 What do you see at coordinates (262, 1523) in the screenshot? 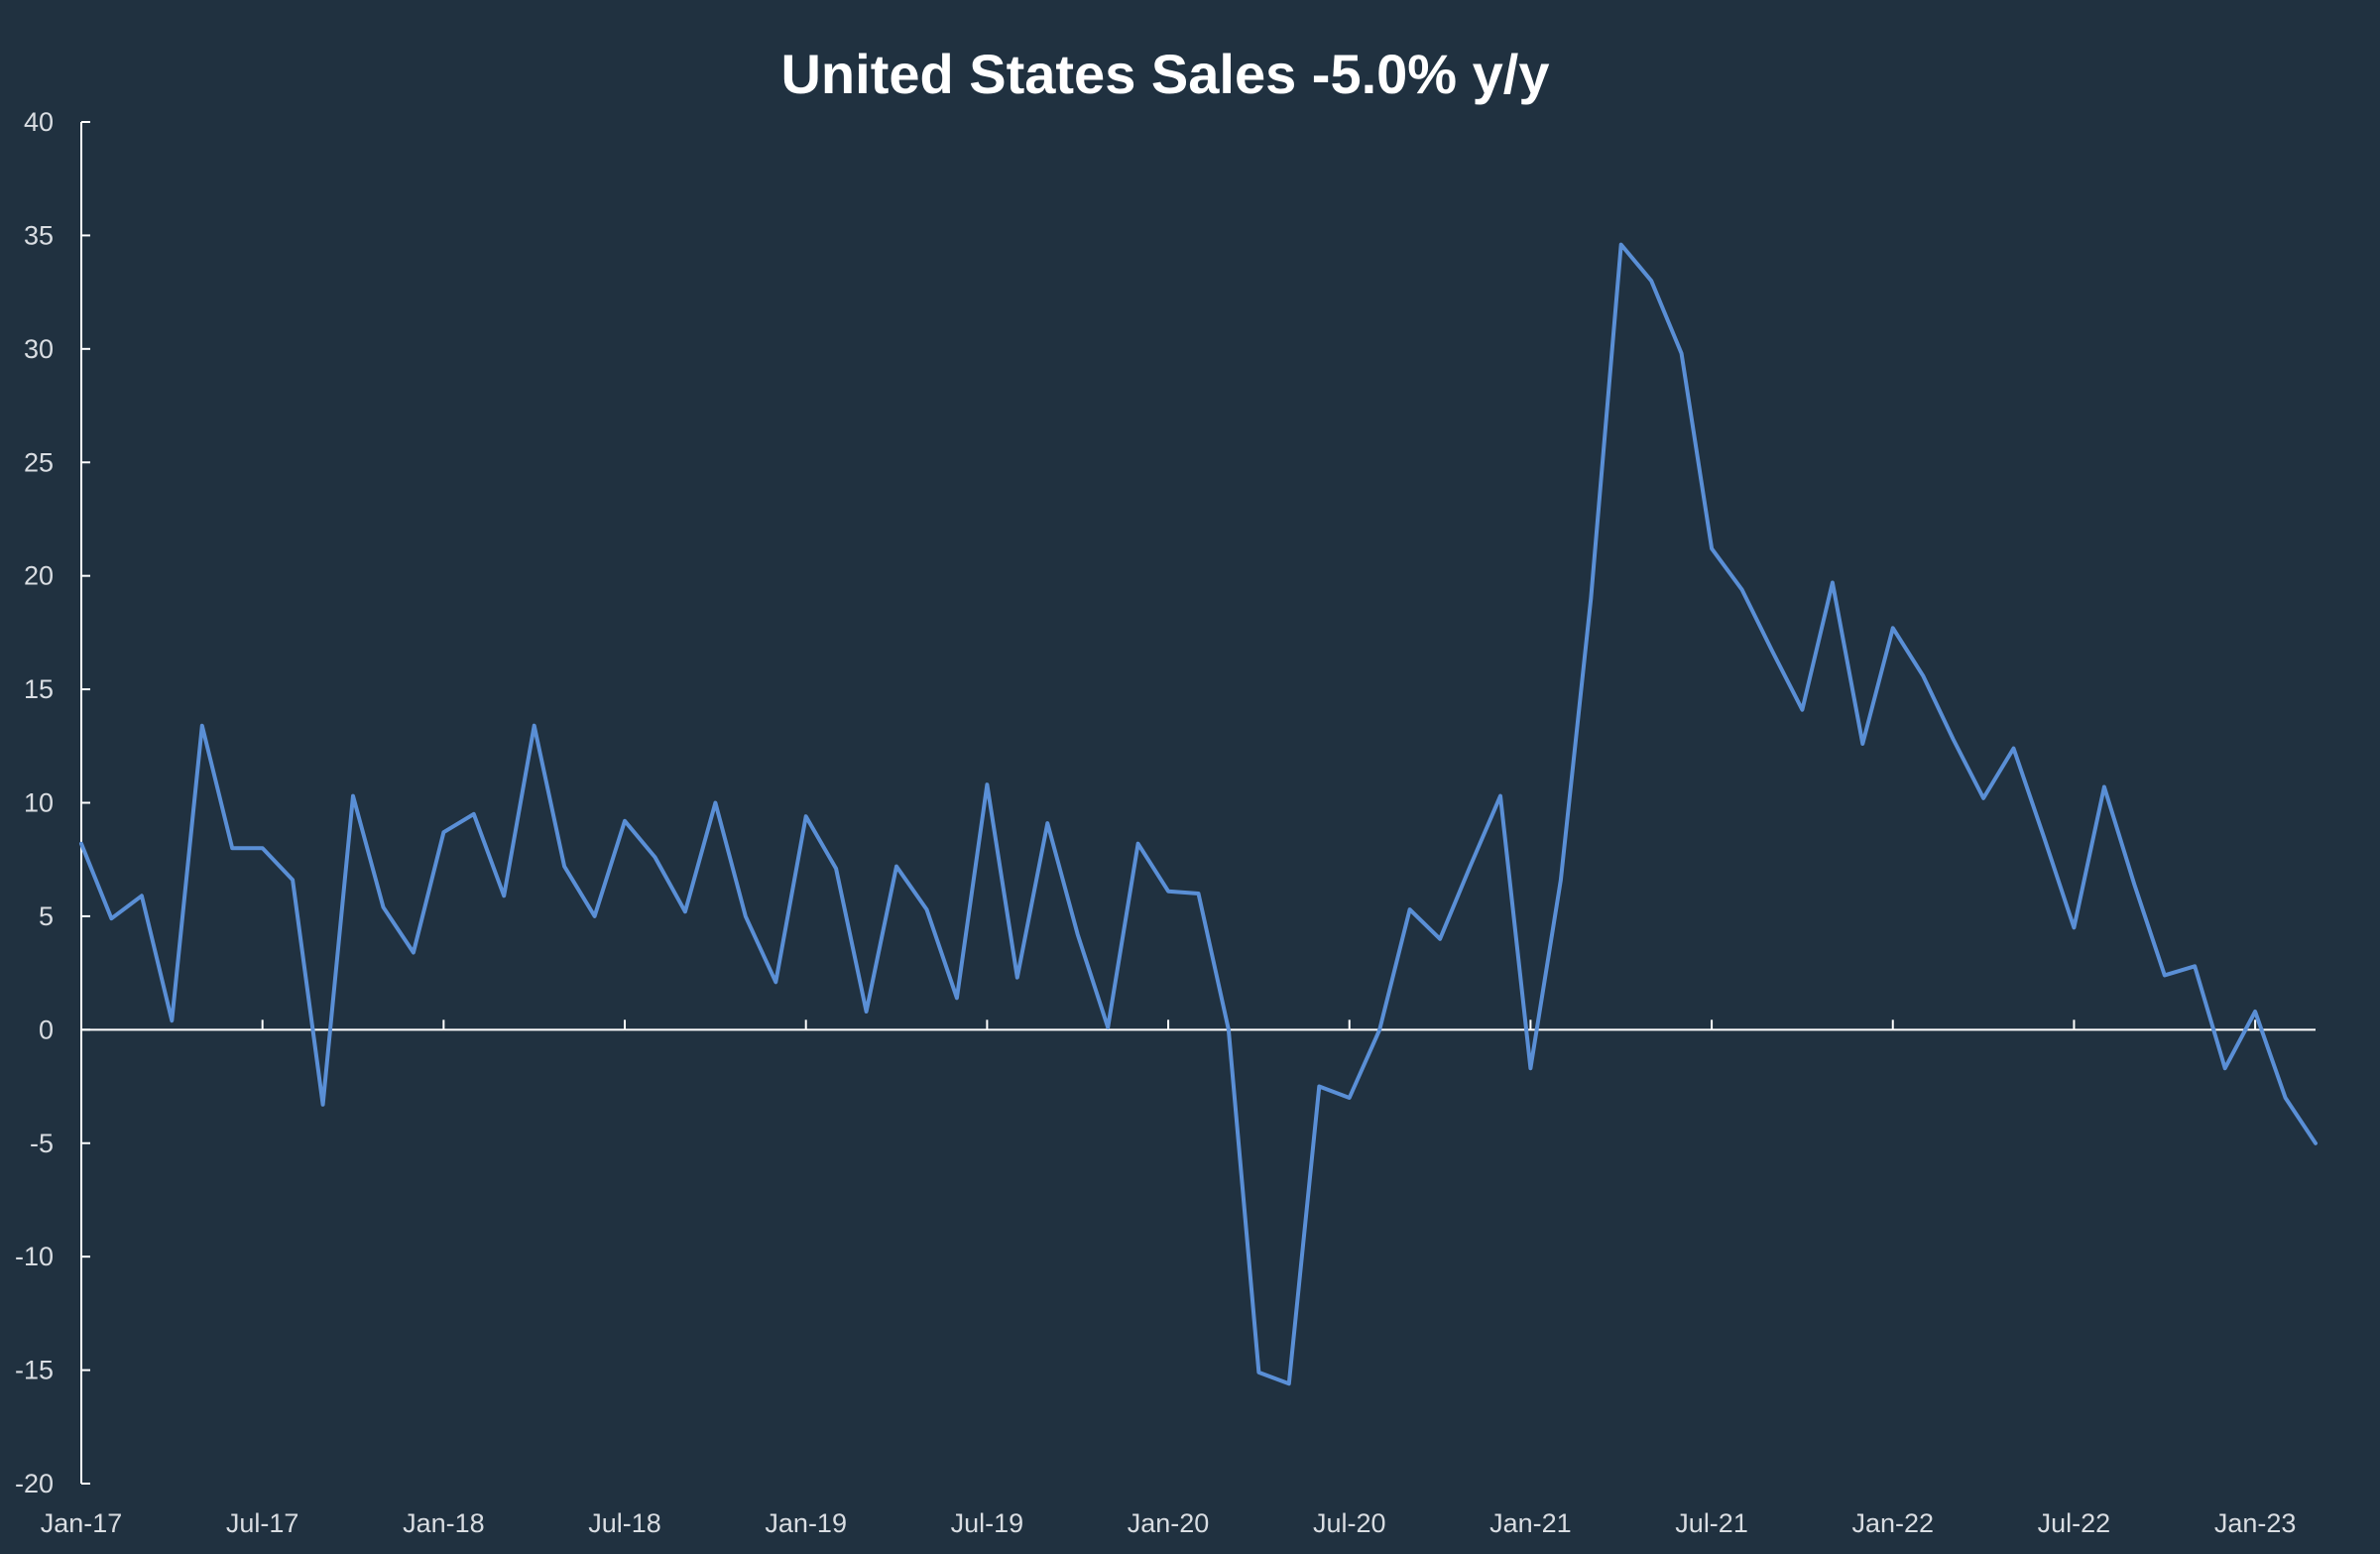
I see `x-tick-label: Jul-17` at bounding box center [262, 1523].